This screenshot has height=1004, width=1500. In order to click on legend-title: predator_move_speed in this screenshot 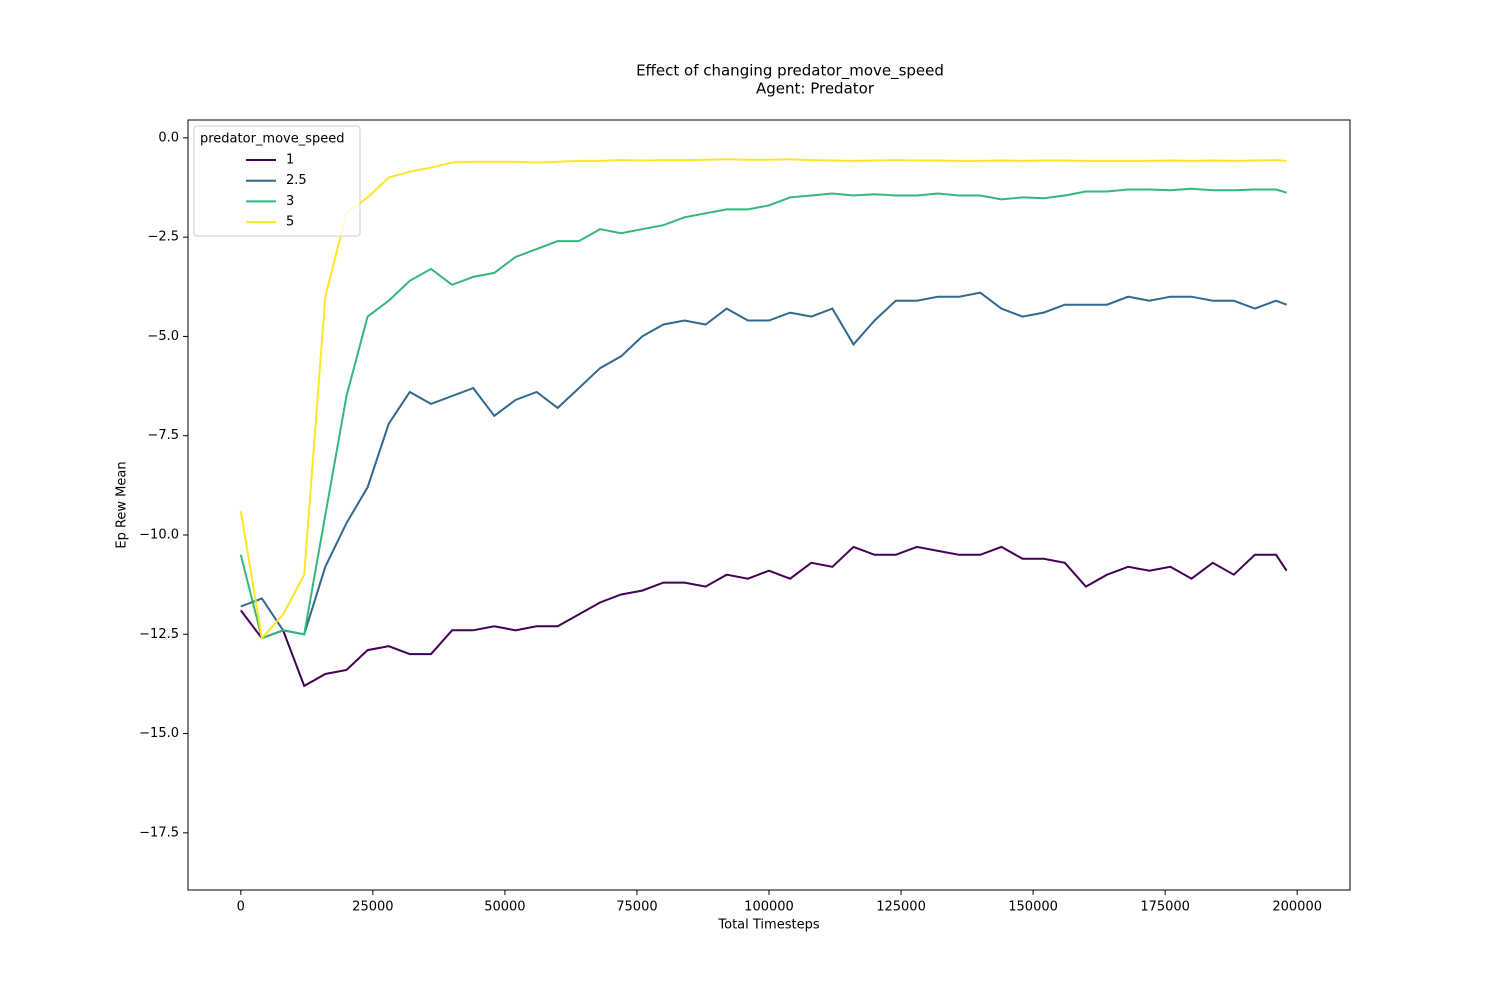, I will do `click(272, 139)`.